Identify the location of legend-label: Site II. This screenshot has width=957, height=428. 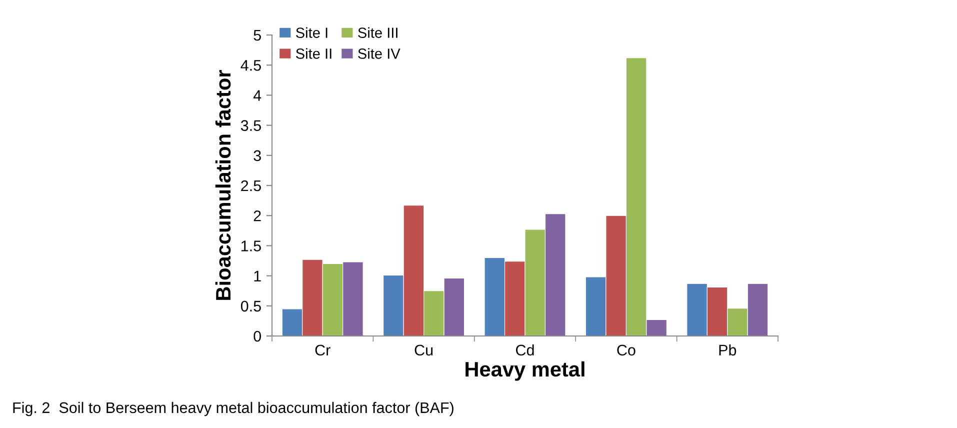
(314, 53).